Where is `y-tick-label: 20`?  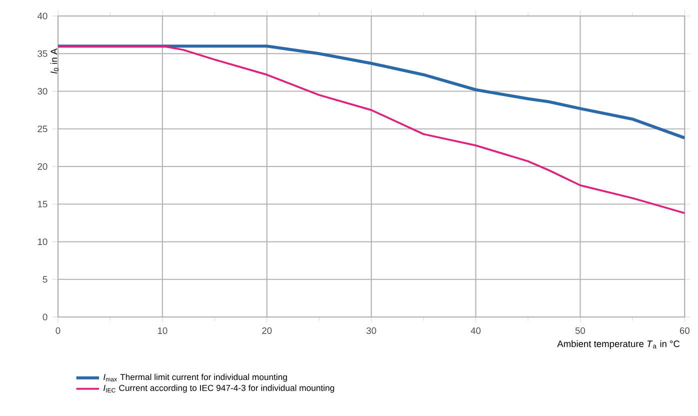
y-tick-label: 20 is located at coordinates (43, 166).